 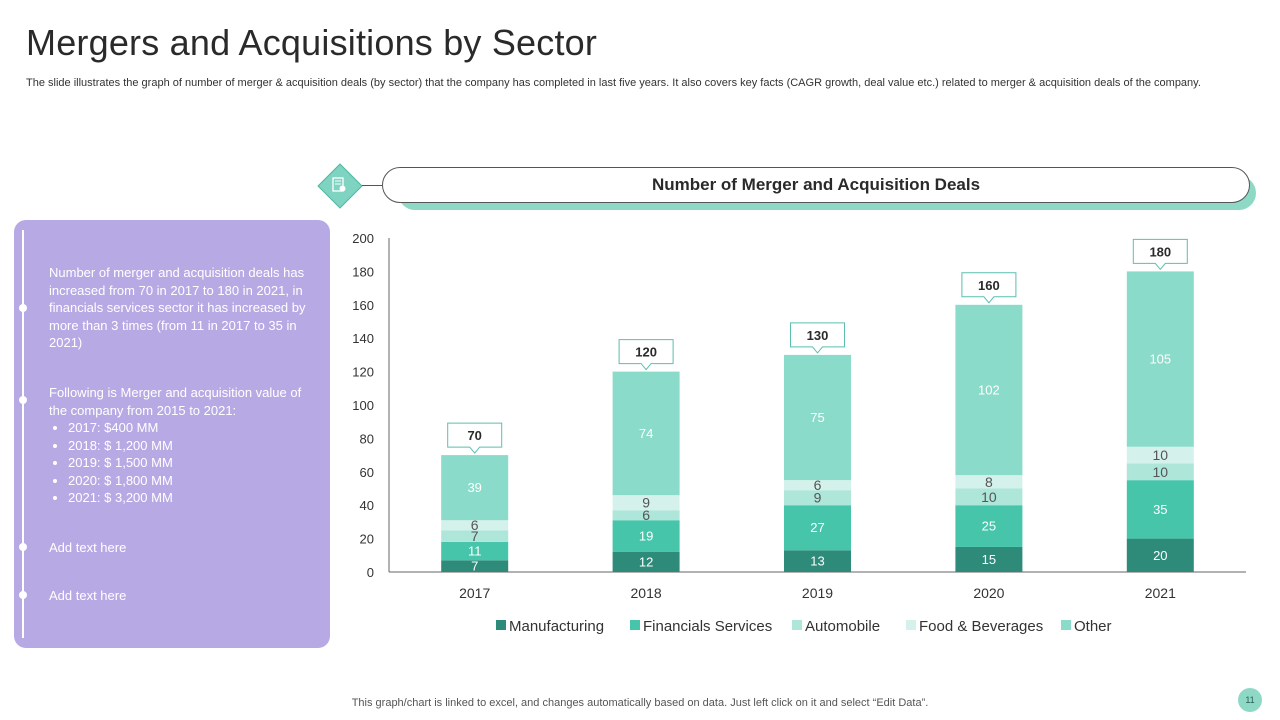 I want to click on y-tick-label: 120, so click(x=363, y=372).